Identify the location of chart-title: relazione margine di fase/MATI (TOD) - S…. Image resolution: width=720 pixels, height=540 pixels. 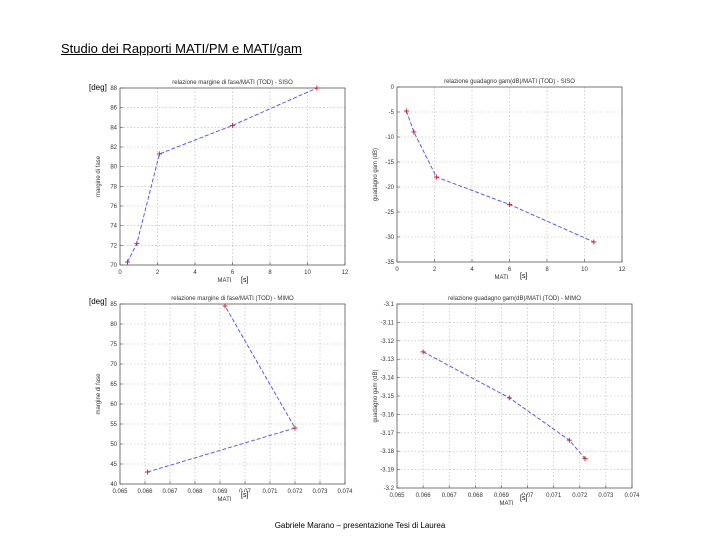
(232, 83).